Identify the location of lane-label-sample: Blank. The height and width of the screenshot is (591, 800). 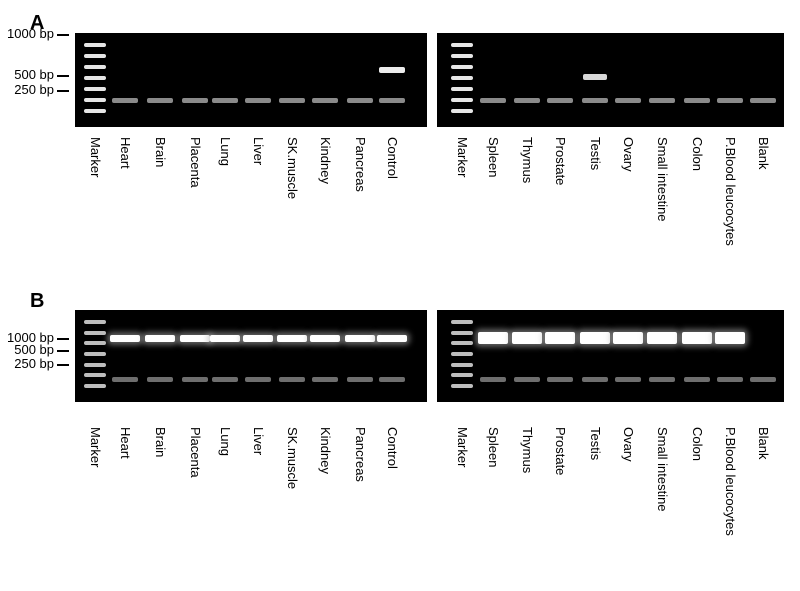
(763, 443).